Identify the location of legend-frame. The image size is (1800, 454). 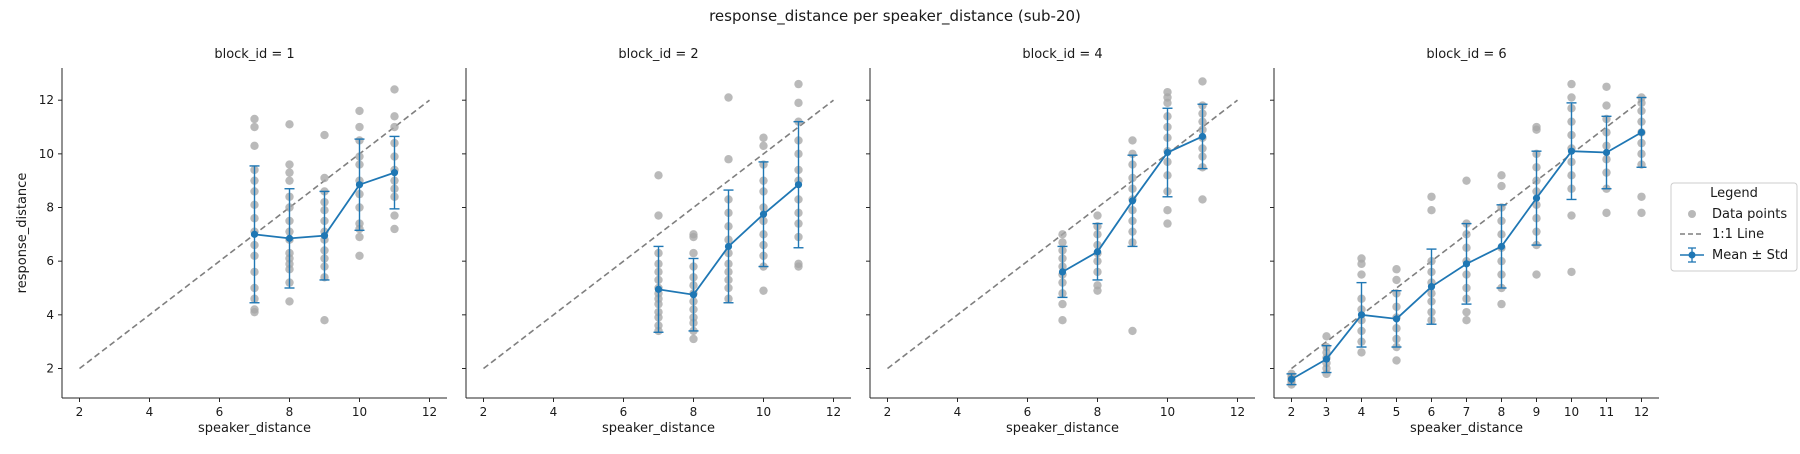
(1734, 227).